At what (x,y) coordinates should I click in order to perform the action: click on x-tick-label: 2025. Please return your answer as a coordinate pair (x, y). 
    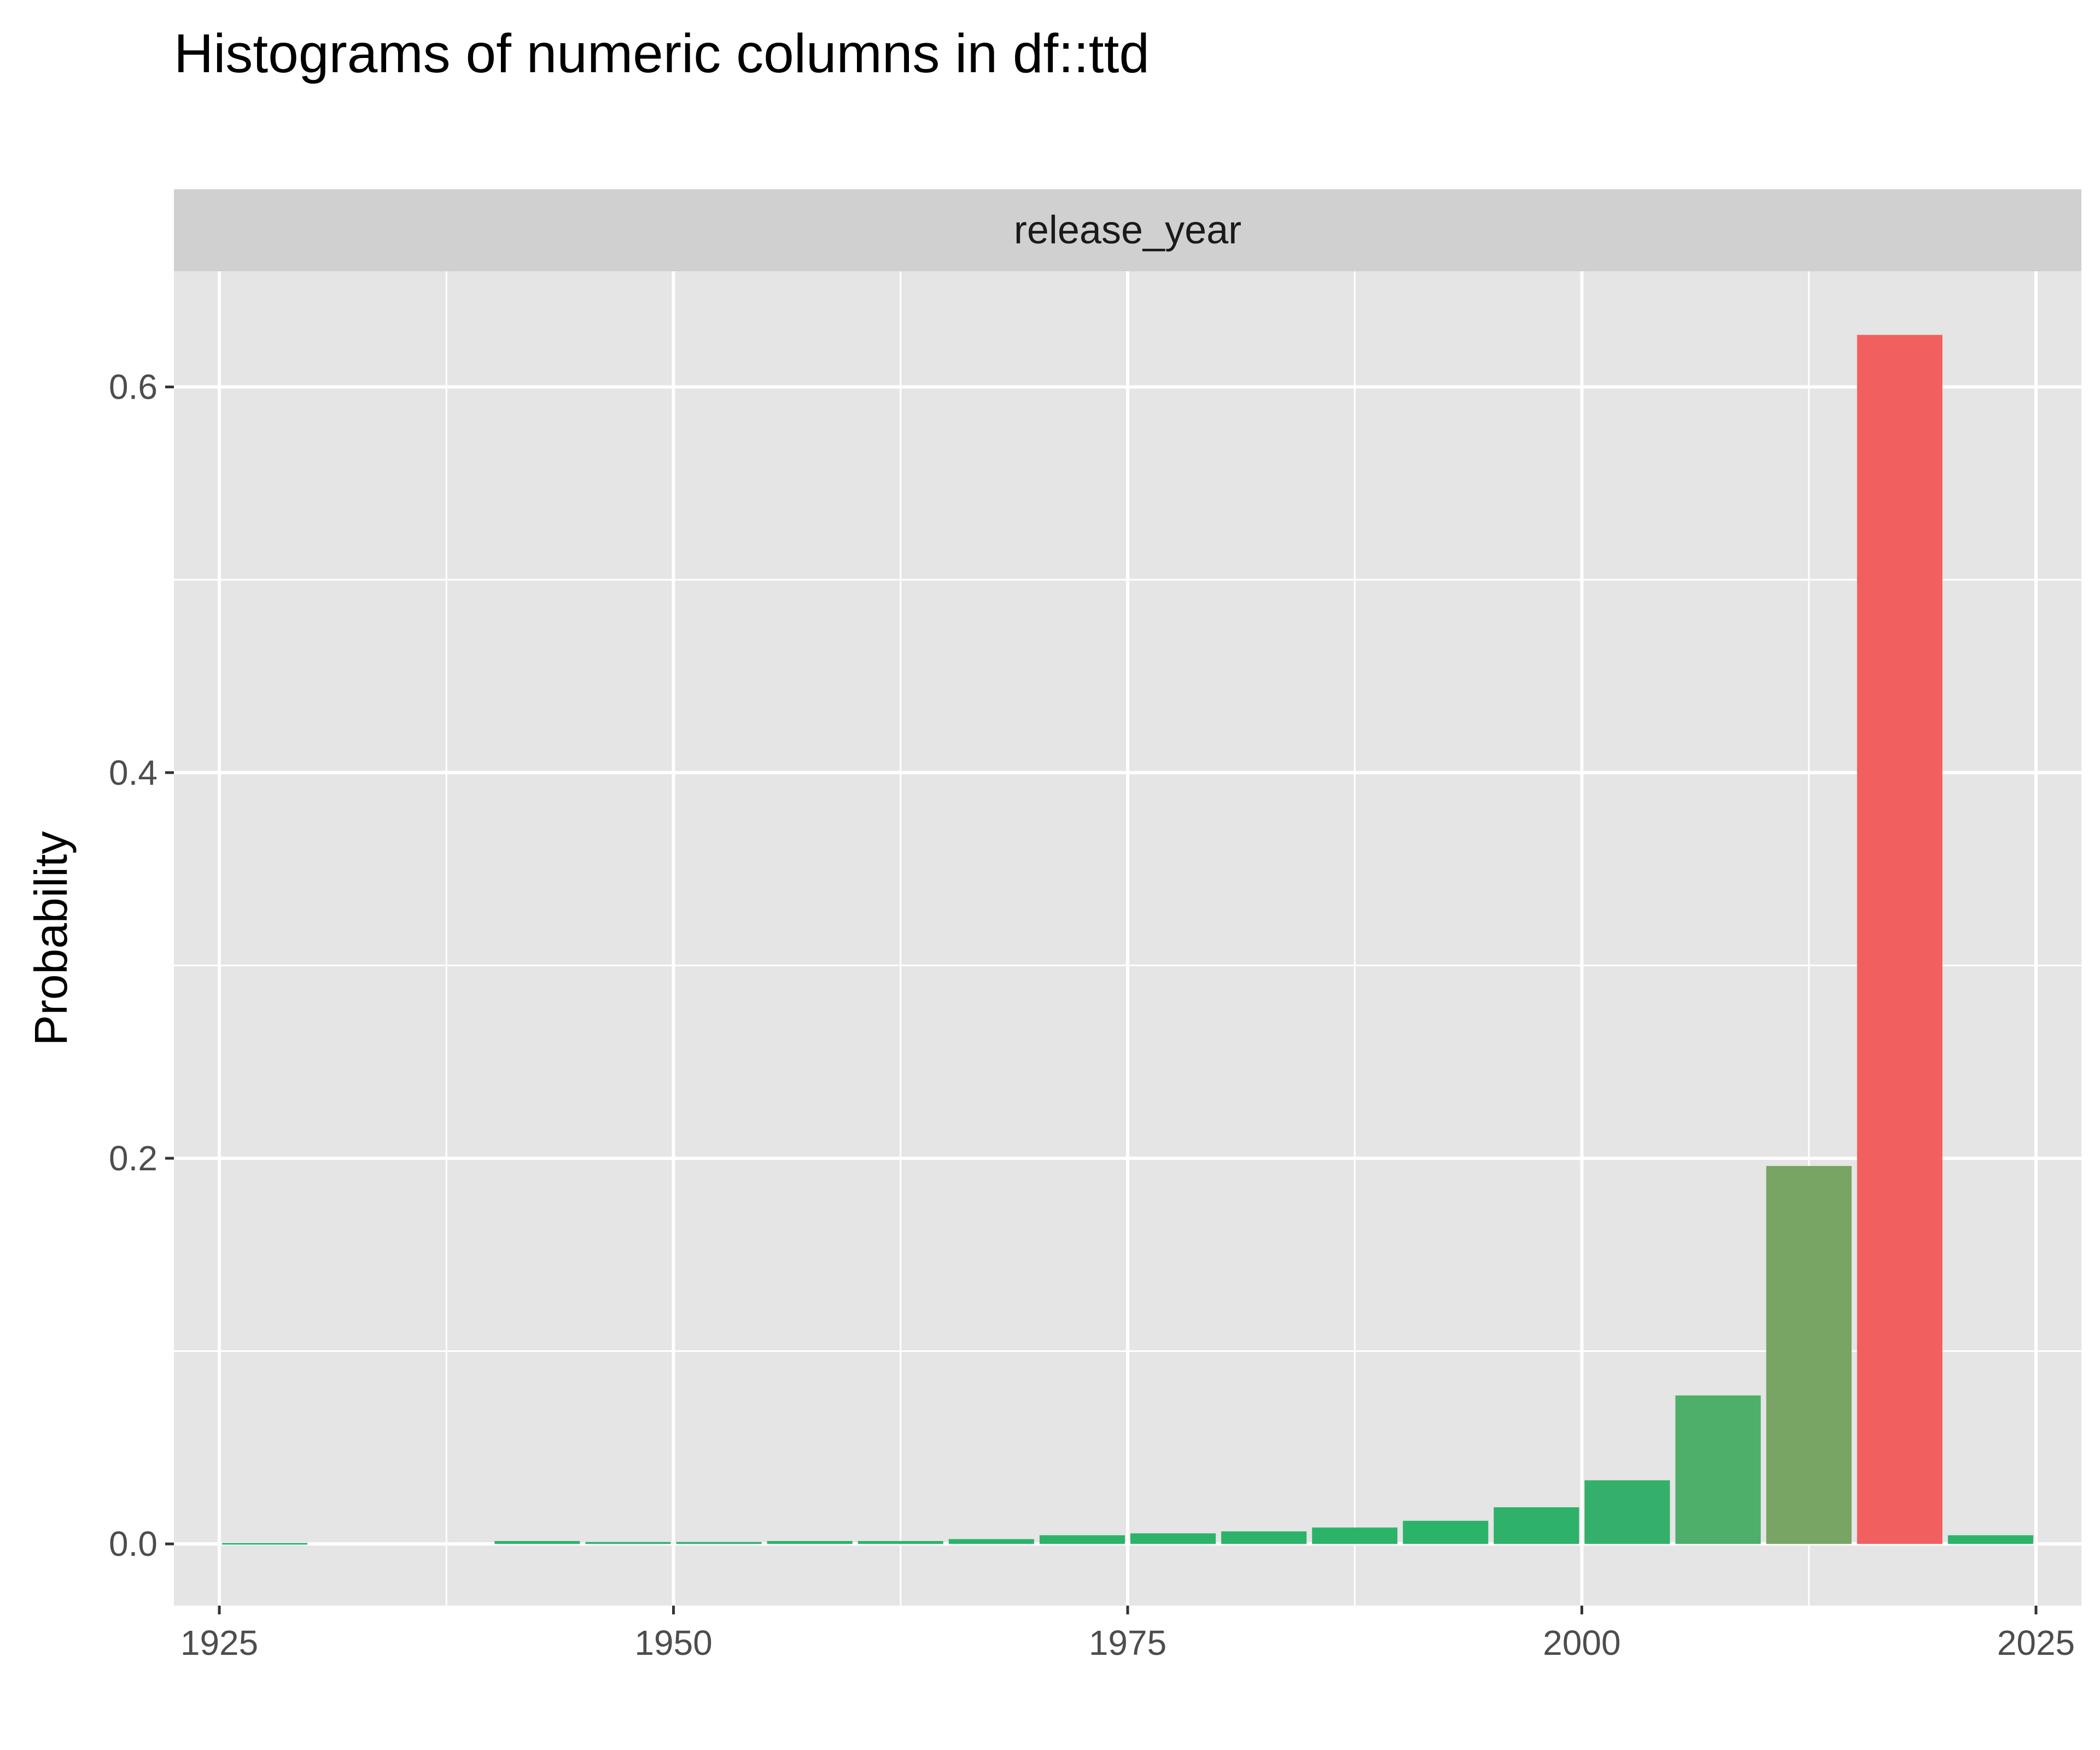
    Looking at the image, I should click on (2036, 1642).